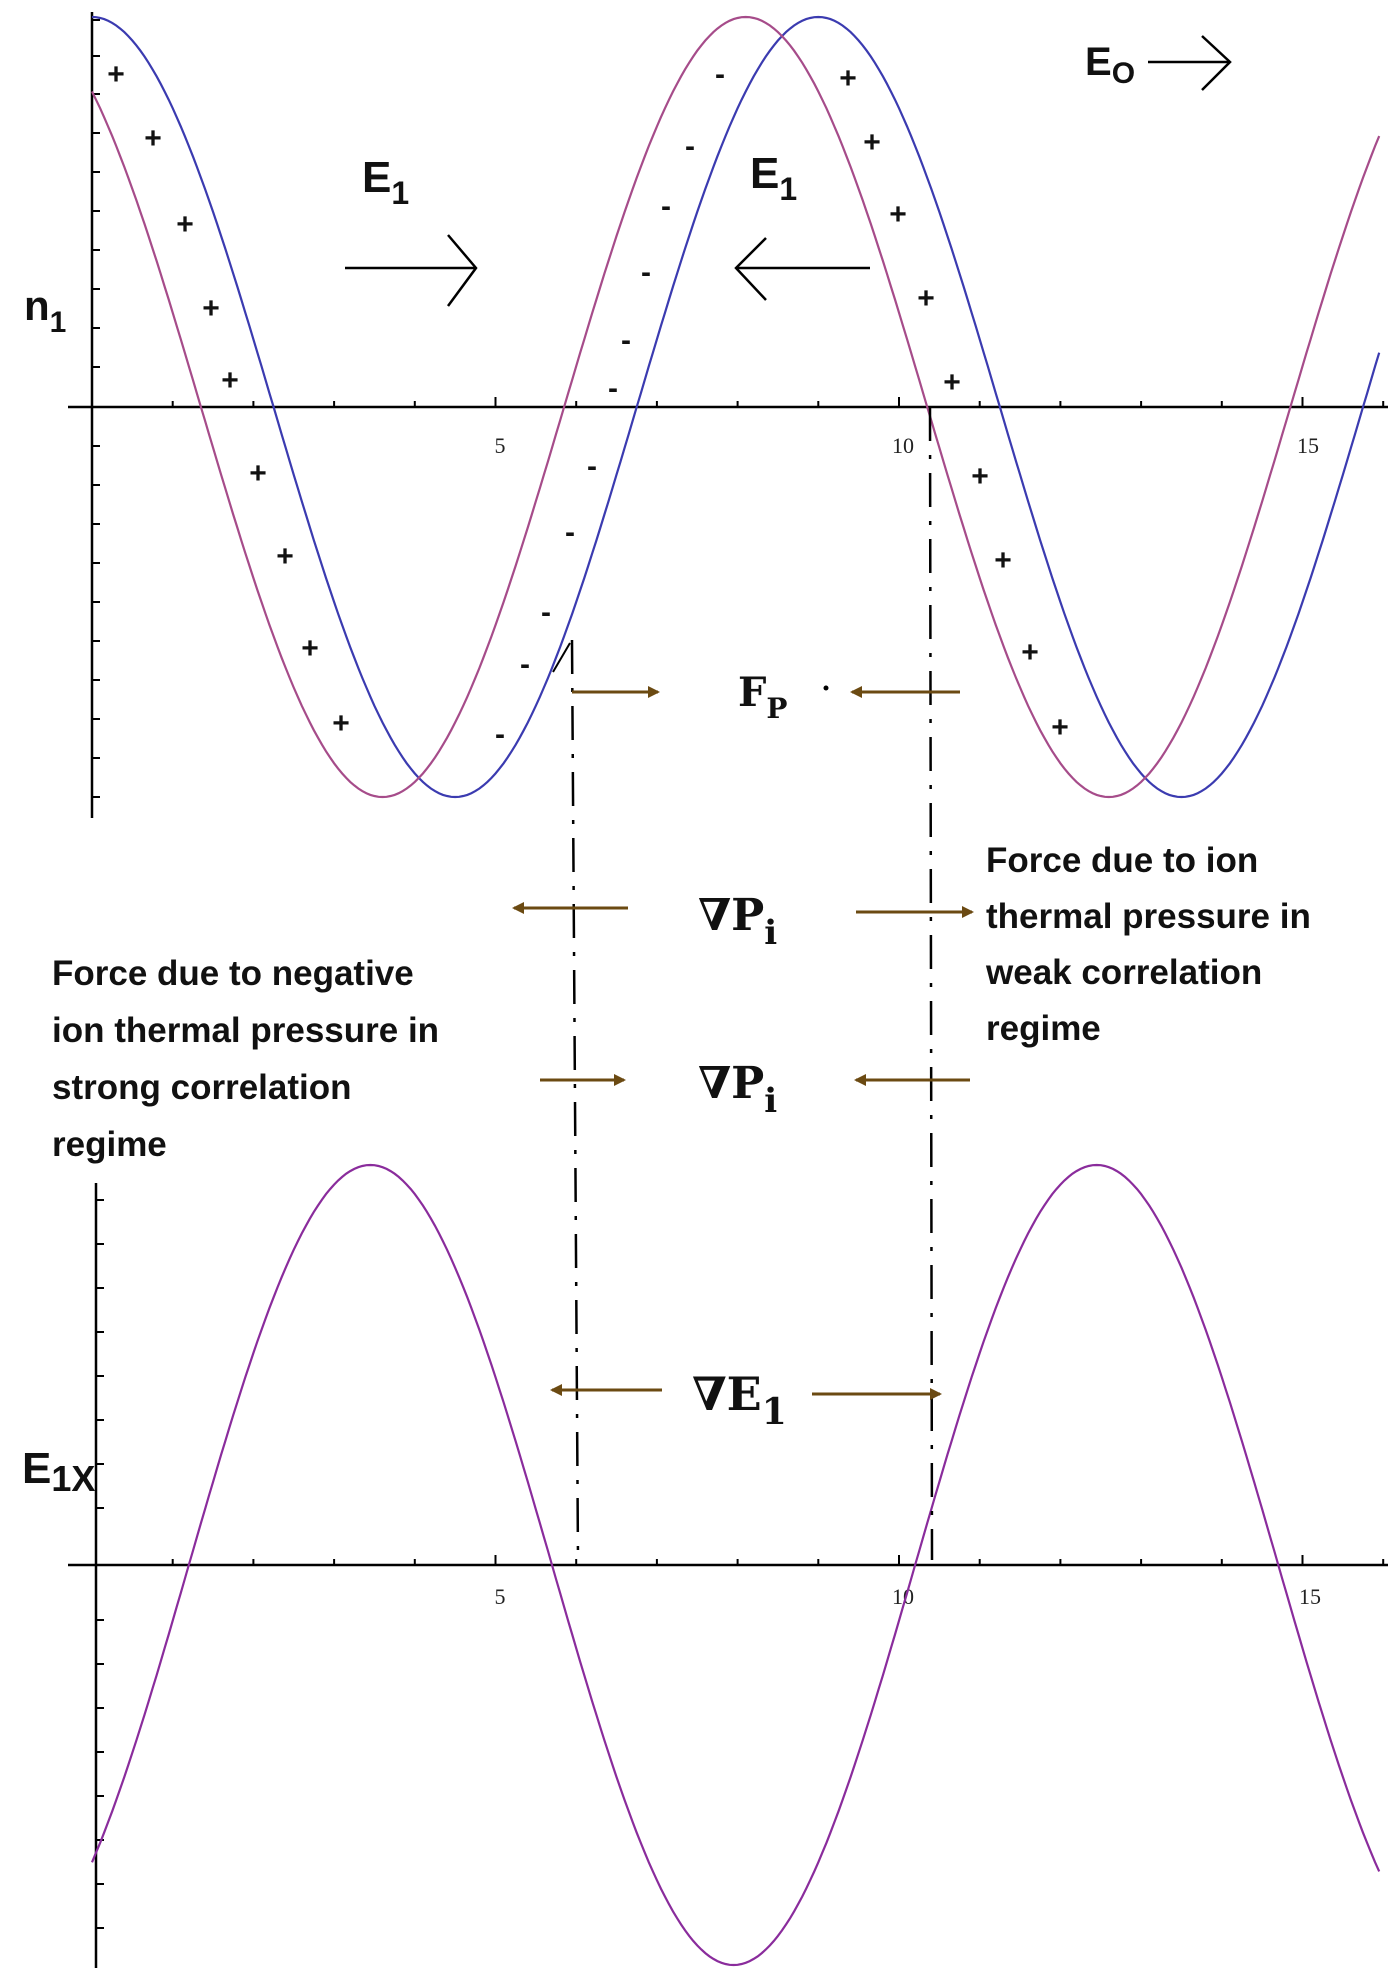  I want to click on fp-dot, so click(826, 688).